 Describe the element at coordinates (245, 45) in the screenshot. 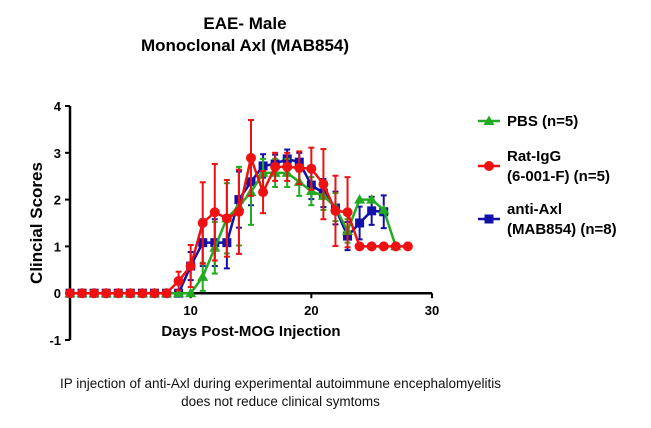

I see `chart-subtitle: Monoclonal Axl (MAB854)` at that location.